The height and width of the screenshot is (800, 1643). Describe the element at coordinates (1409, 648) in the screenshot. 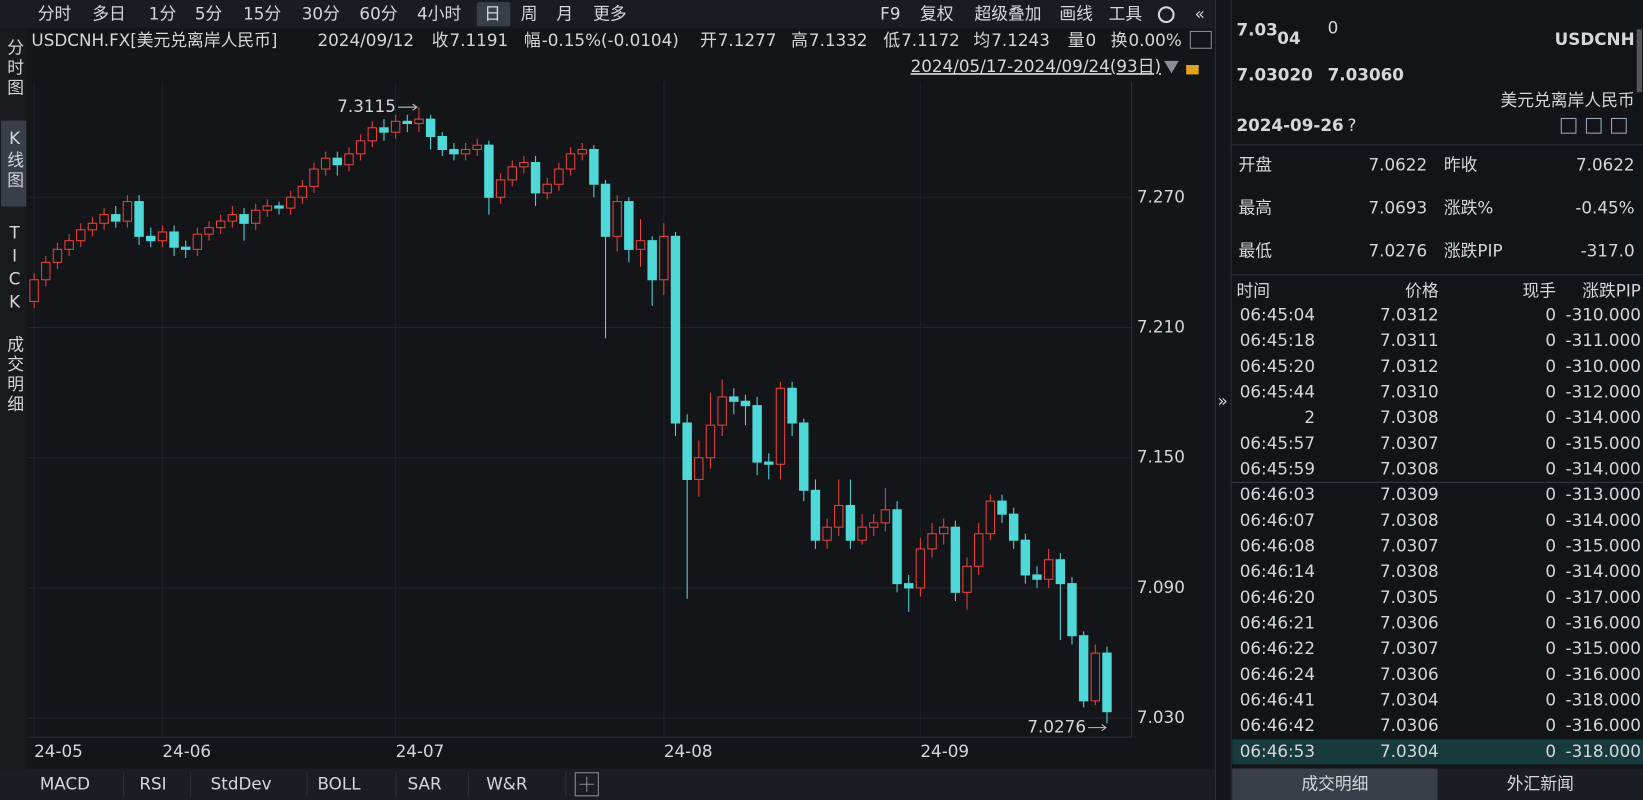

I see `trade-price: 7.0307` at that location.